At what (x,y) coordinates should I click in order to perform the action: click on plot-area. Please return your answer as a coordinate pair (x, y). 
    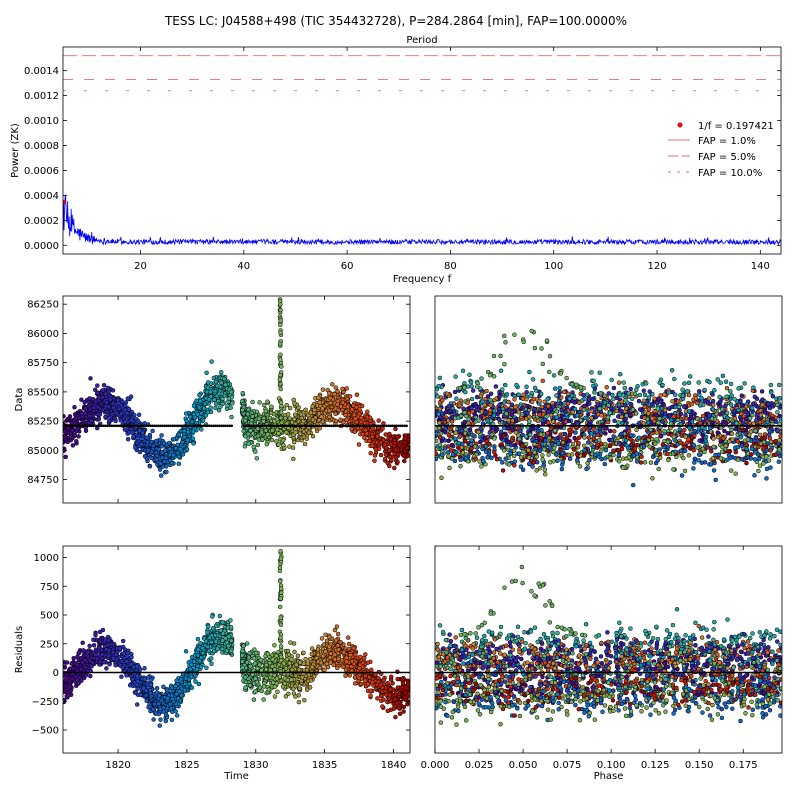
    Looking at the image, I should click on (608, 408).